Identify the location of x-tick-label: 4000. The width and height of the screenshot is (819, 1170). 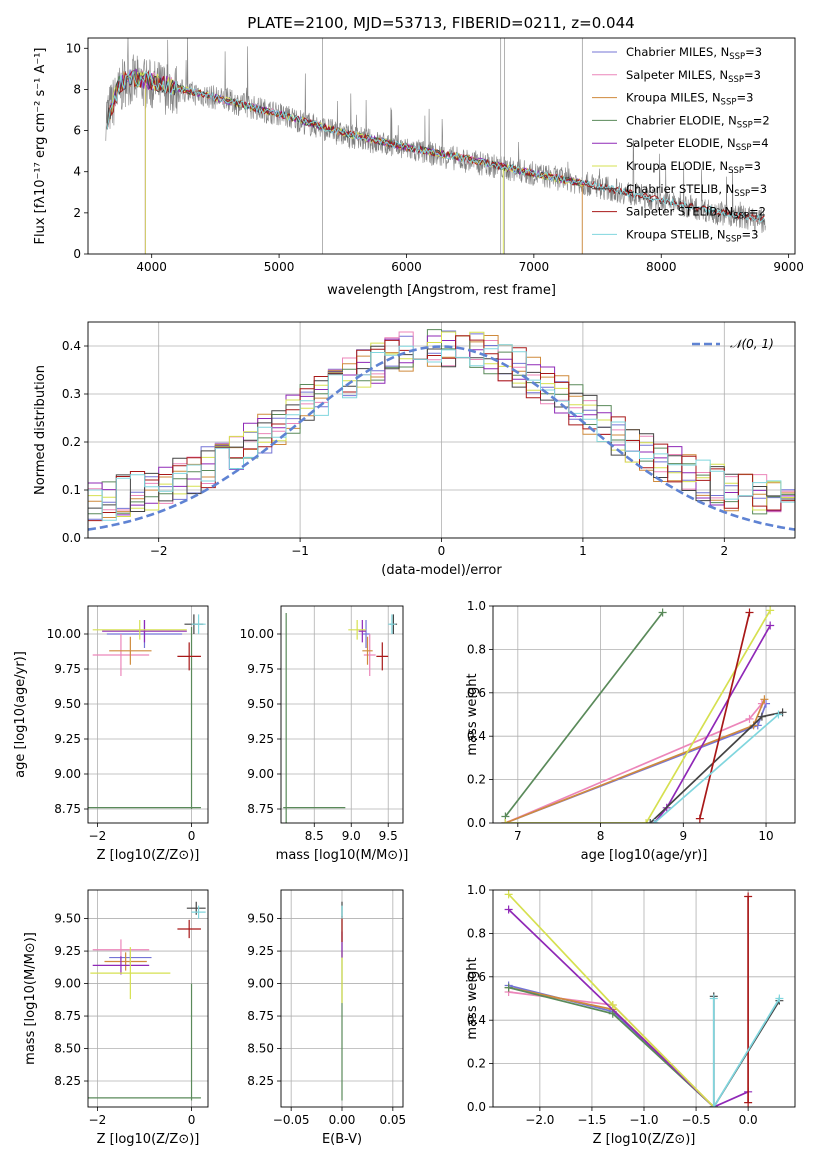
(151, 267).